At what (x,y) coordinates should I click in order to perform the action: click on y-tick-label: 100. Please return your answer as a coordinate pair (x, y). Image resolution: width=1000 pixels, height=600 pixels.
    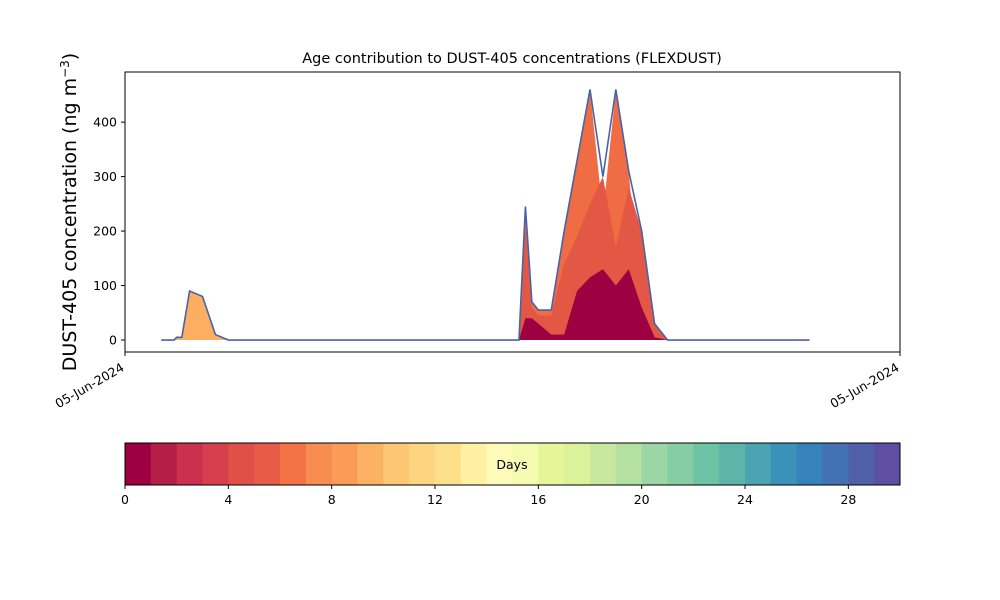
    Looking at the image, I should click on (105, 285).